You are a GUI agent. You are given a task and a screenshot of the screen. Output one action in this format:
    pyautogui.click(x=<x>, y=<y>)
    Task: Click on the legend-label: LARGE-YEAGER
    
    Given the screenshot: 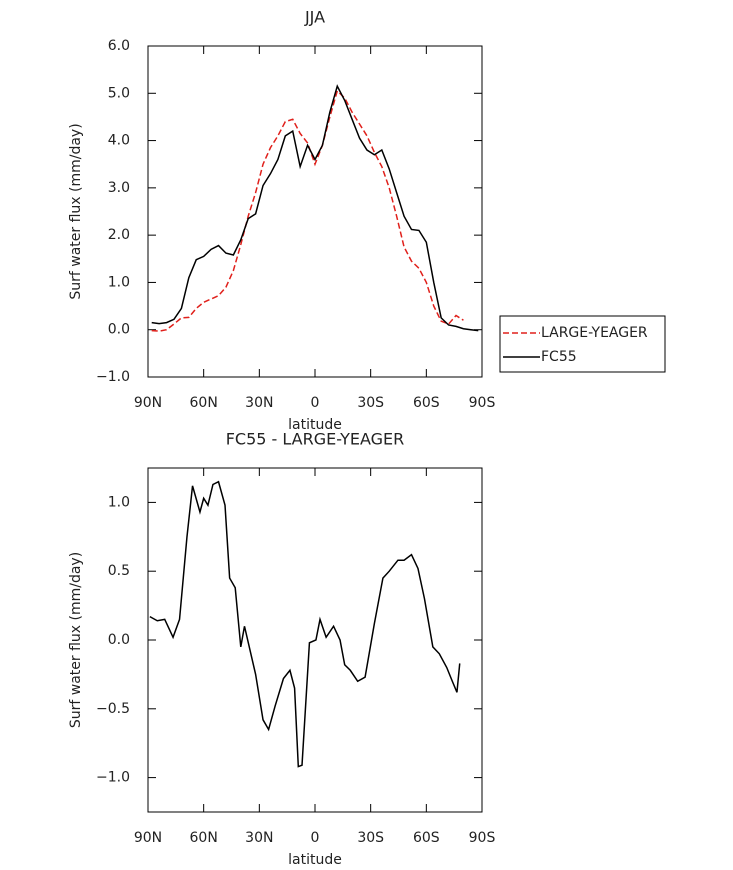 What is the action you would take?
    pyautogui.click(x=594, y=333)
    